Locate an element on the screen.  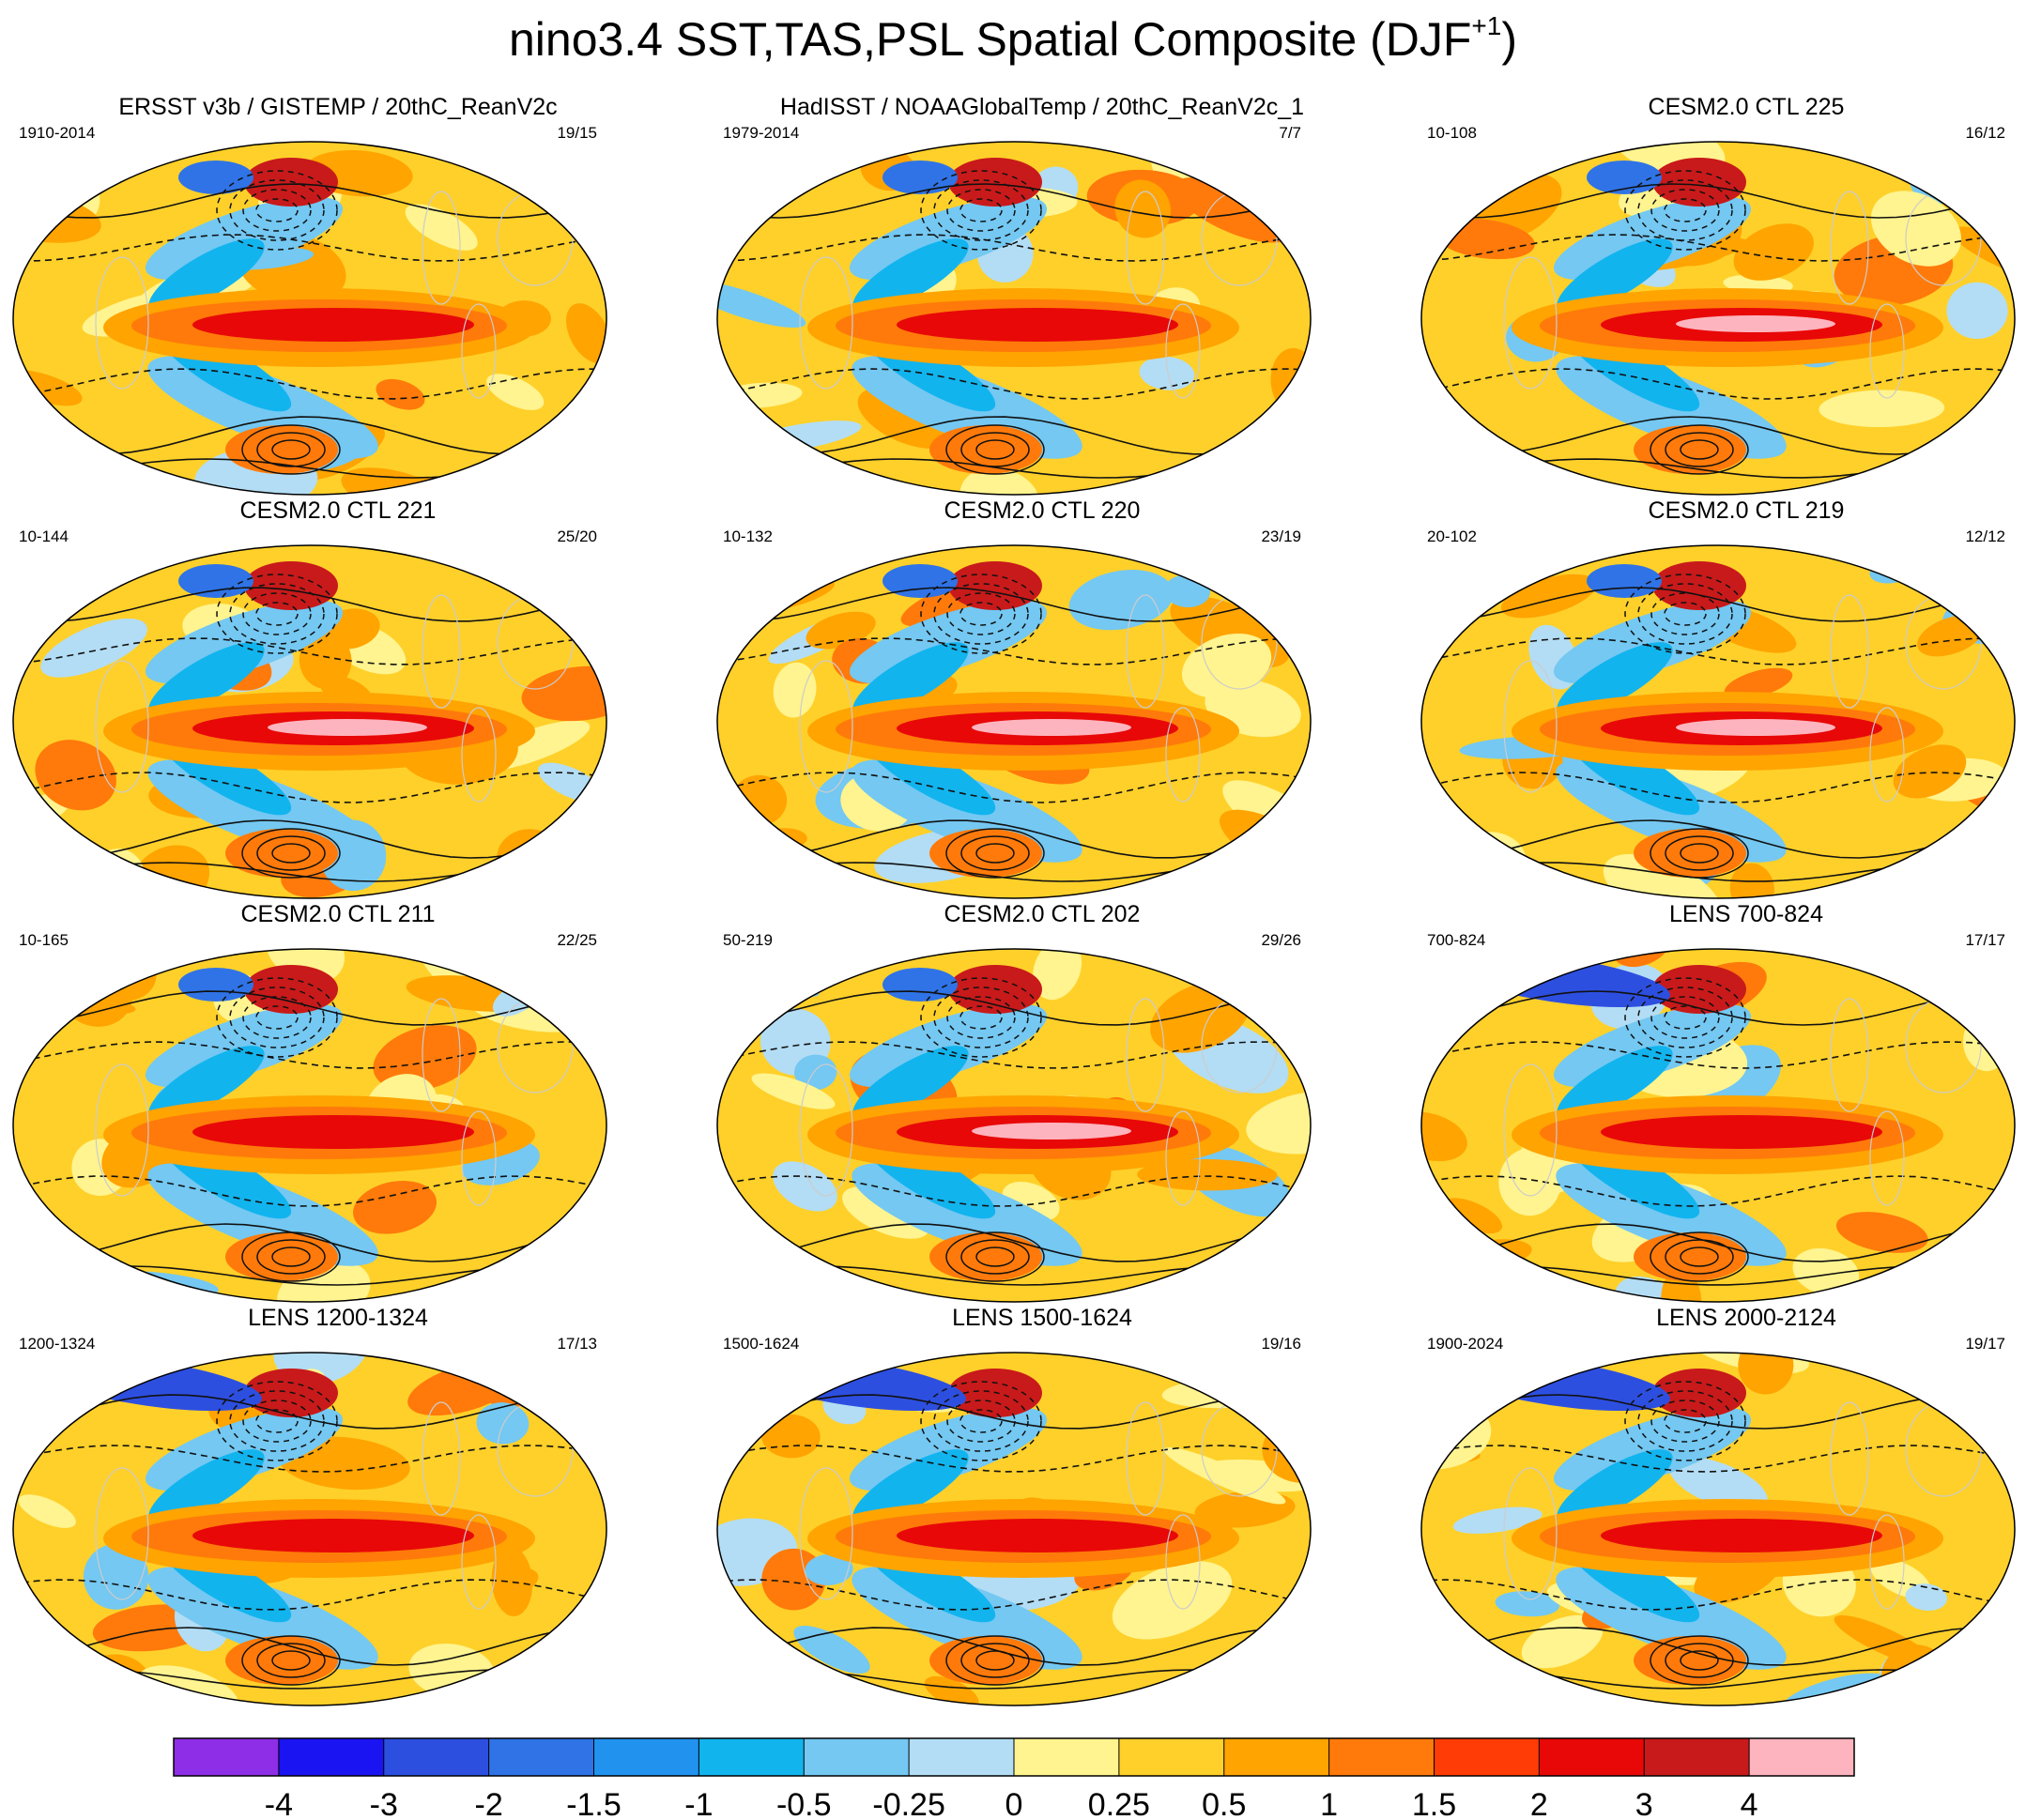
panel-years: 10-132 is located at coordinates (748, 536).